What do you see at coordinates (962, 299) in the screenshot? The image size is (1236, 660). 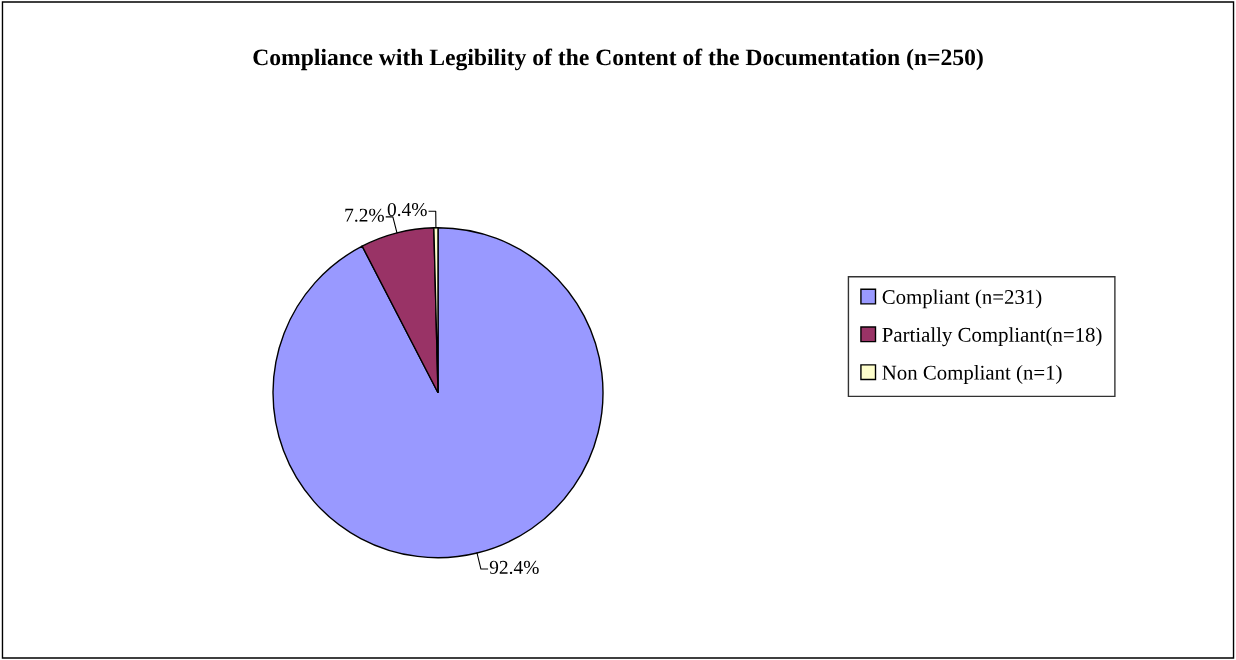 I see `legend-label: Compliant (n=231)` at bounding box center [962, 299].